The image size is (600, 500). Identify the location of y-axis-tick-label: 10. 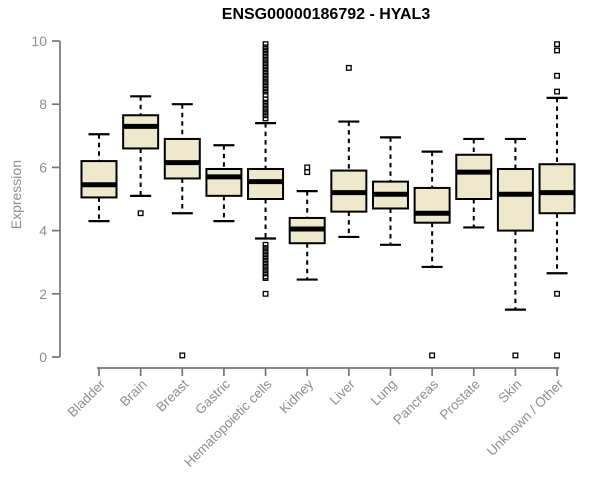
(39, 41).